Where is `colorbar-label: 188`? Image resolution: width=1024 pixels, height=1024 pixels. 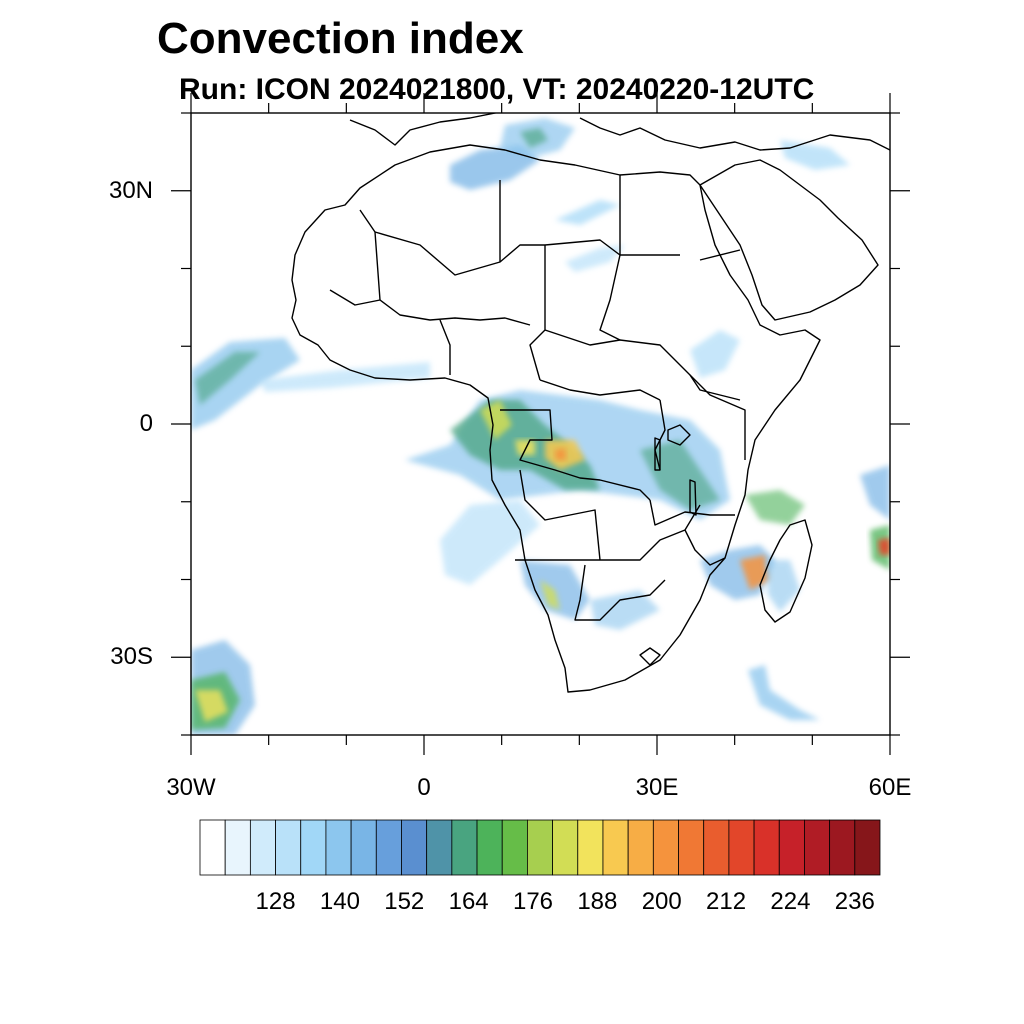 colorbar-label: 188 is located at coordinates (597, 901).